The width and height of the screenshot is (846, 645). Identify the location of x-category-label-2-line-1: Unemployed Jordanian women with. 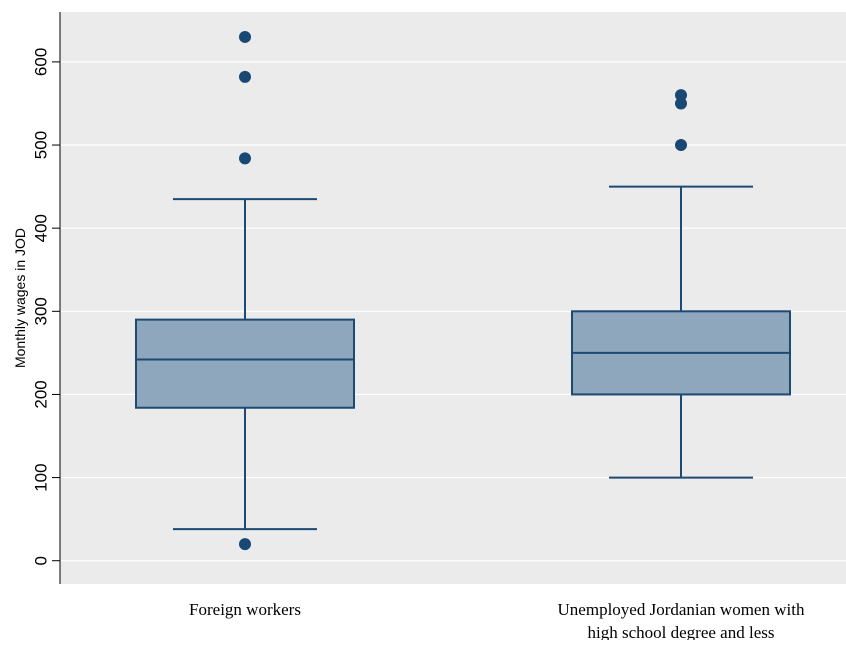
(681, 609).